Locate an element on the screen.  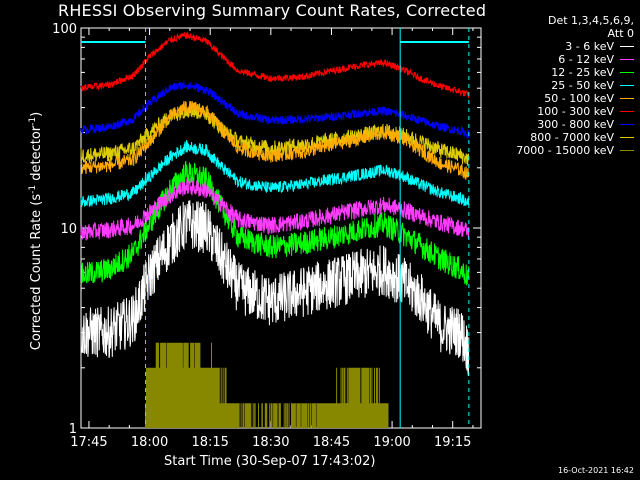
y-axis-title-part-1: Corrected Count Rate (s is located at coordinates (37, 272).